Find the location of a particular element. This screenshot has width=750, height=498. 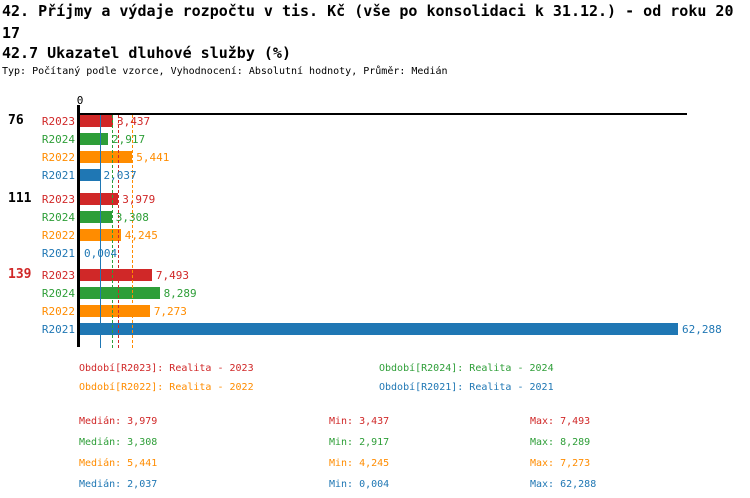

value-label-76-r2024: 2,917 is located at coordinates (129, 139).